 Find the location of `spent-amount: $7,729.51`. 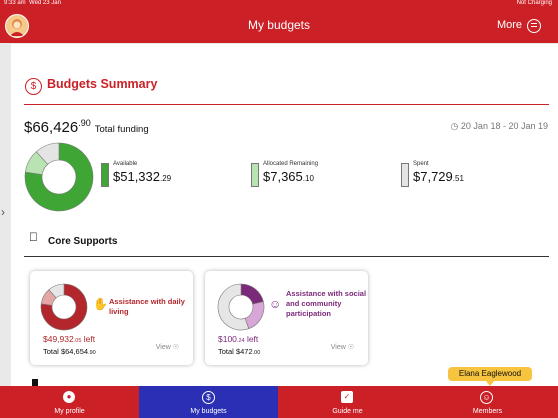

spent-amount: $7,729.51 is located at coordinates (438, 176).